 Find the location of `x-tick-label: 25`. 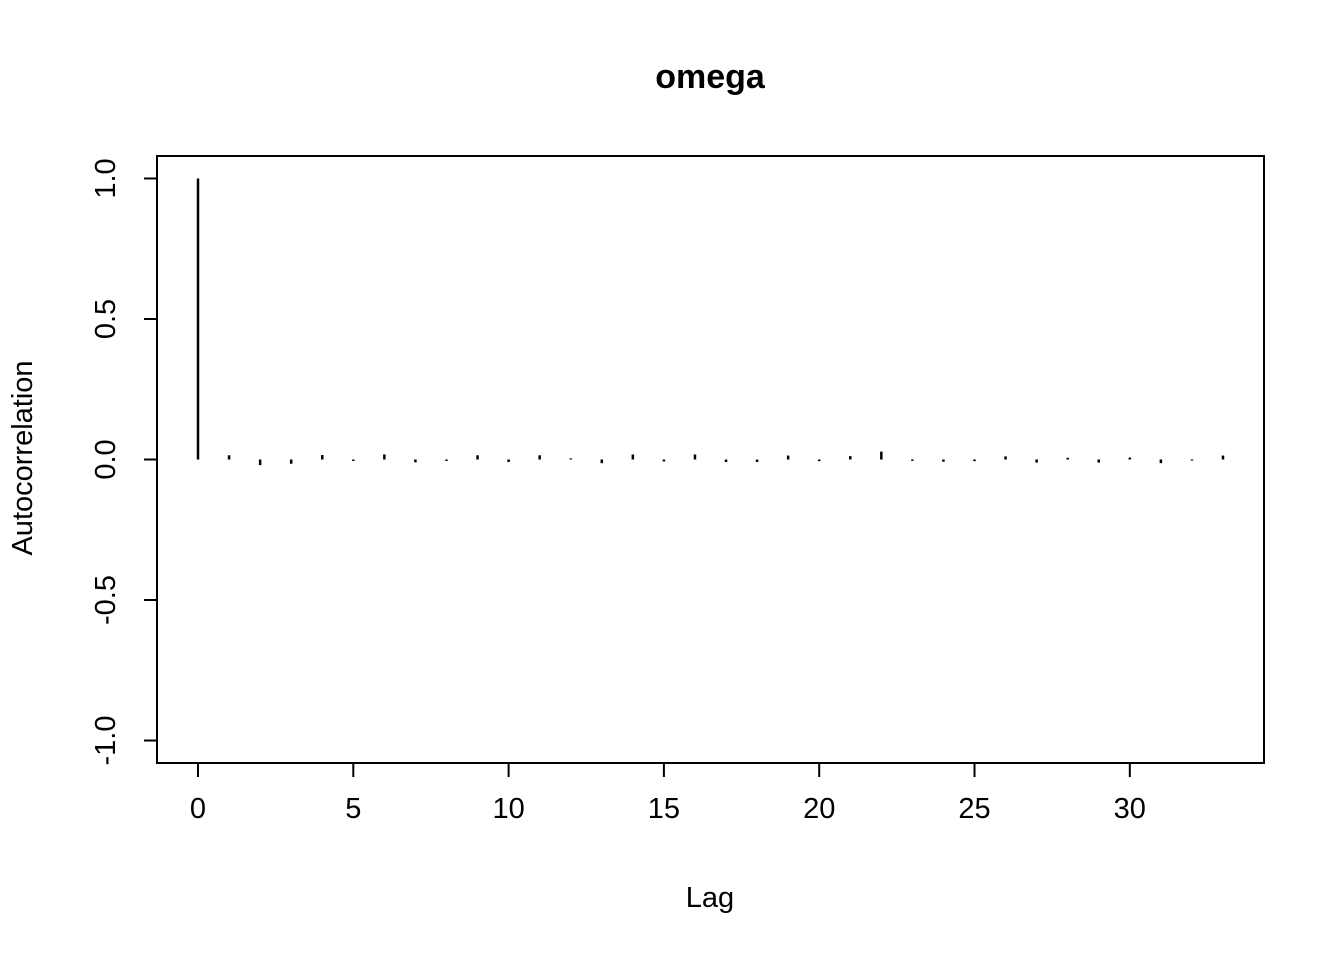

x-tick-label: 25 is located at coordinates (974, 809).